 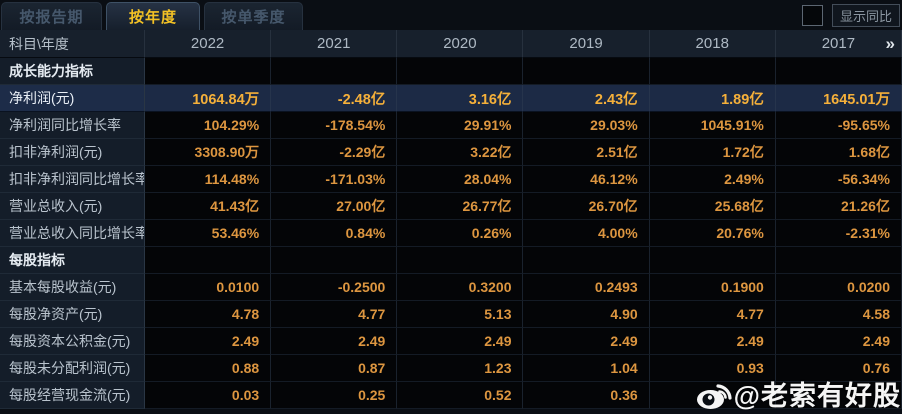 What do you see at coordinates (838, 152) in the screenshot?
I see `value-cell: 1.68亿` at bounding box center [838, 152].